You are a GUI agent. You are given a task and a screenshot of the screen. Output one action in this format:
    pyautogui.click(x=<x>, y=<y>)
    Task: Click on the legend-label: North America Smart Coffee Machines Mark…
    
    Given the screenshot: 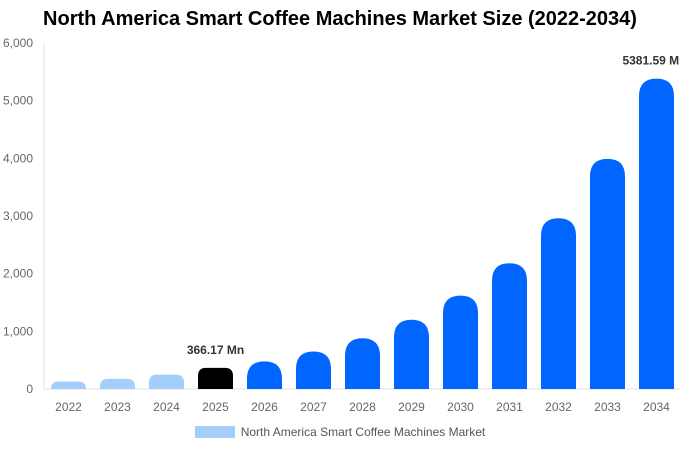 What is the action you would take?
    pyautogui.click(x=363, y=432)
    